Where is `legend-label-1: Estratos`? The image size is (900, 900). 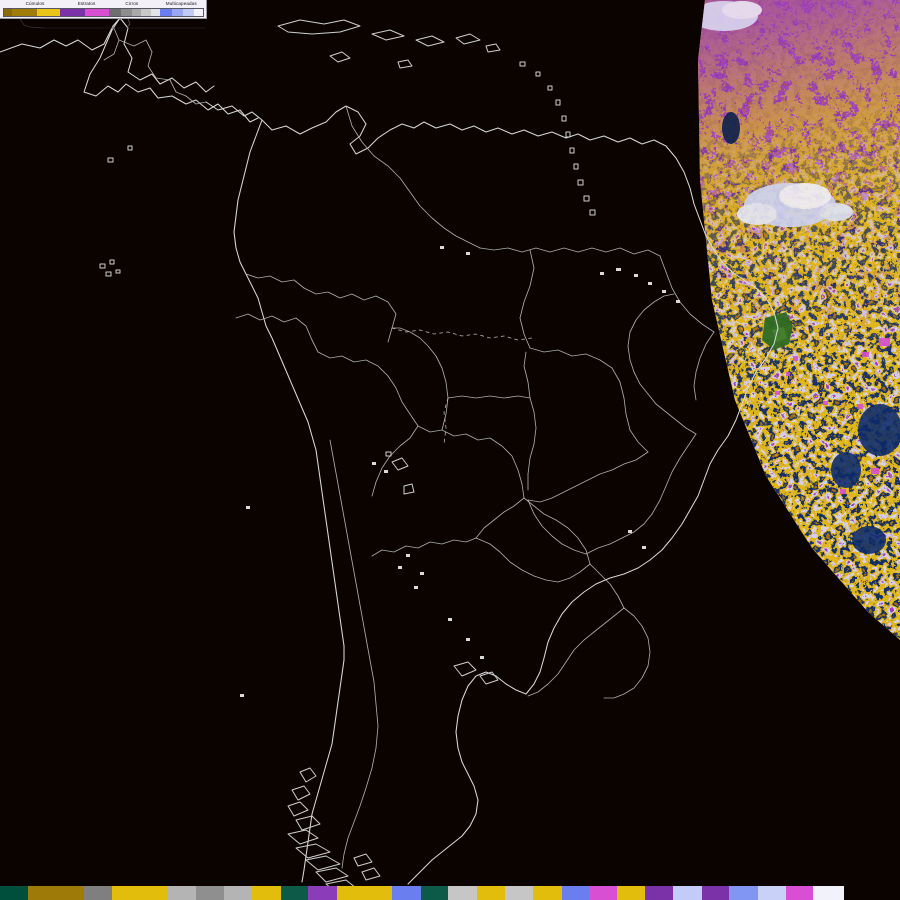
legend-label-1: Estratos is located at coordinates (86, 3).